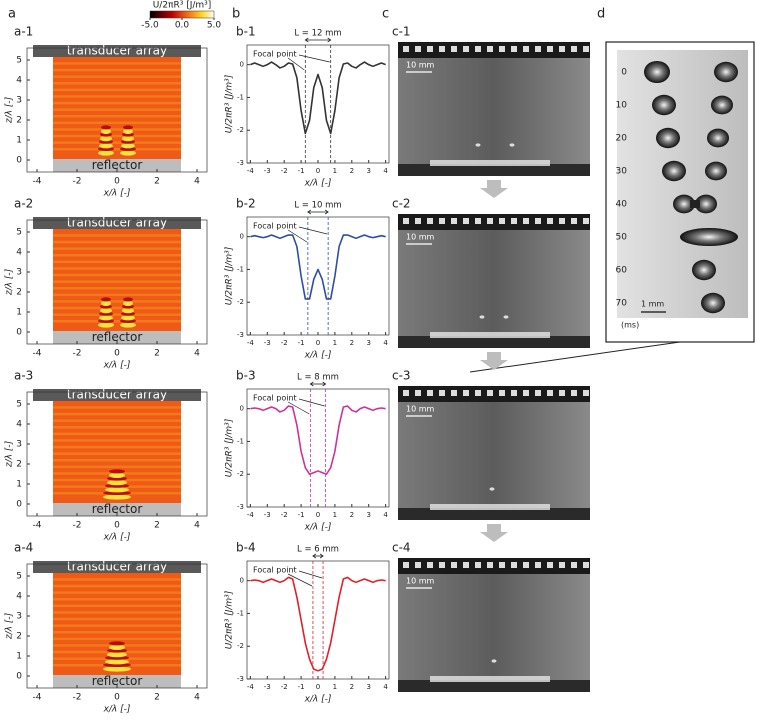  I want to click on x-axis-label: x/λ [-], so click(318, 356).